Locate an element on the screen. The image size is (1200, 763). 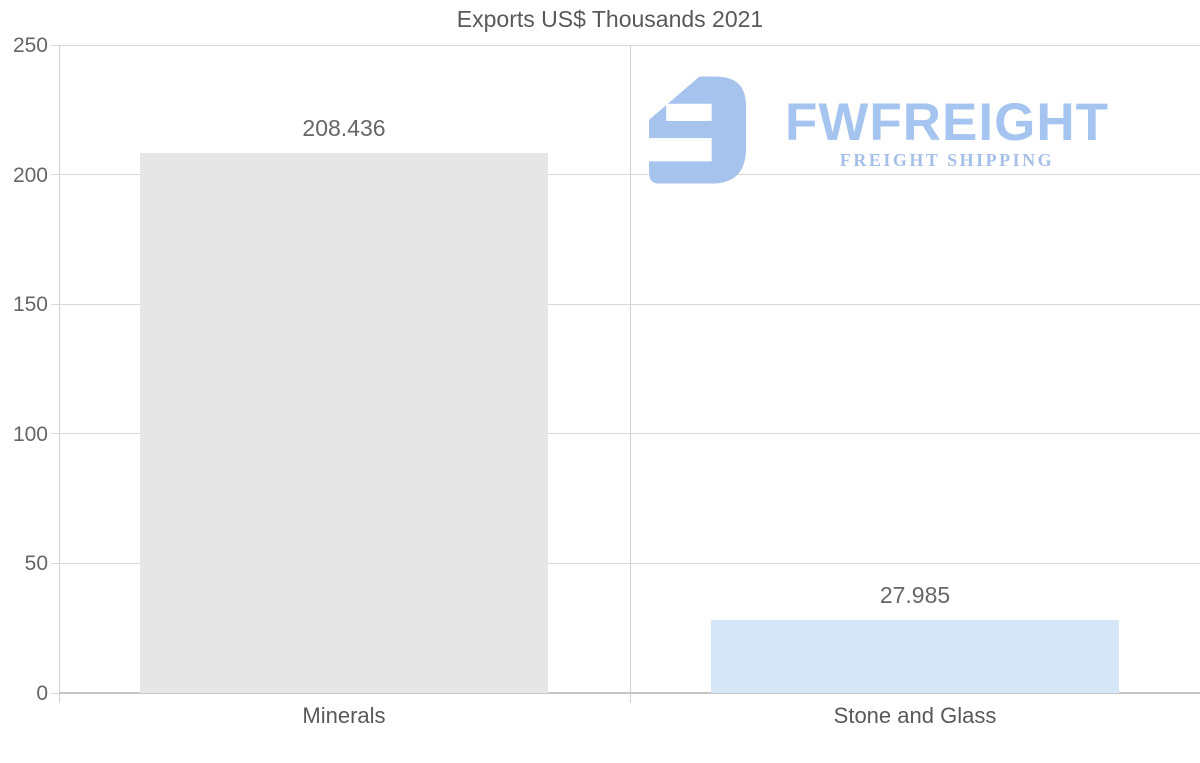
logo: FWFREIGHT FREIGHT SHIPPING is located at coordinates (878, 127).